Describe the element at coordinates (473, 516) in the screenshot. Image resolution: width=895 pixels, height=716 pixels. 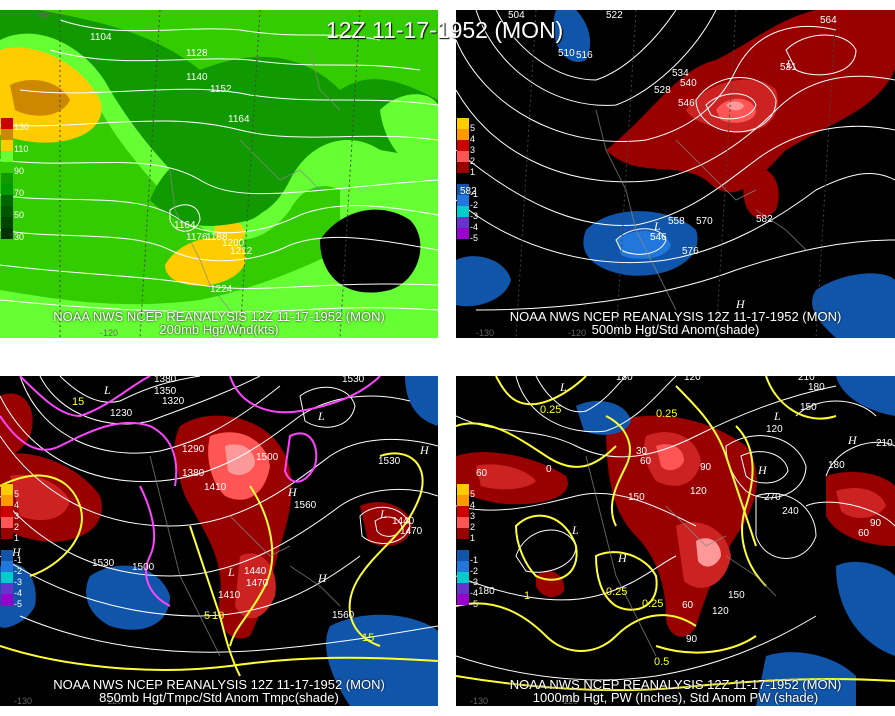
I see `legend-label: 3` at that location.